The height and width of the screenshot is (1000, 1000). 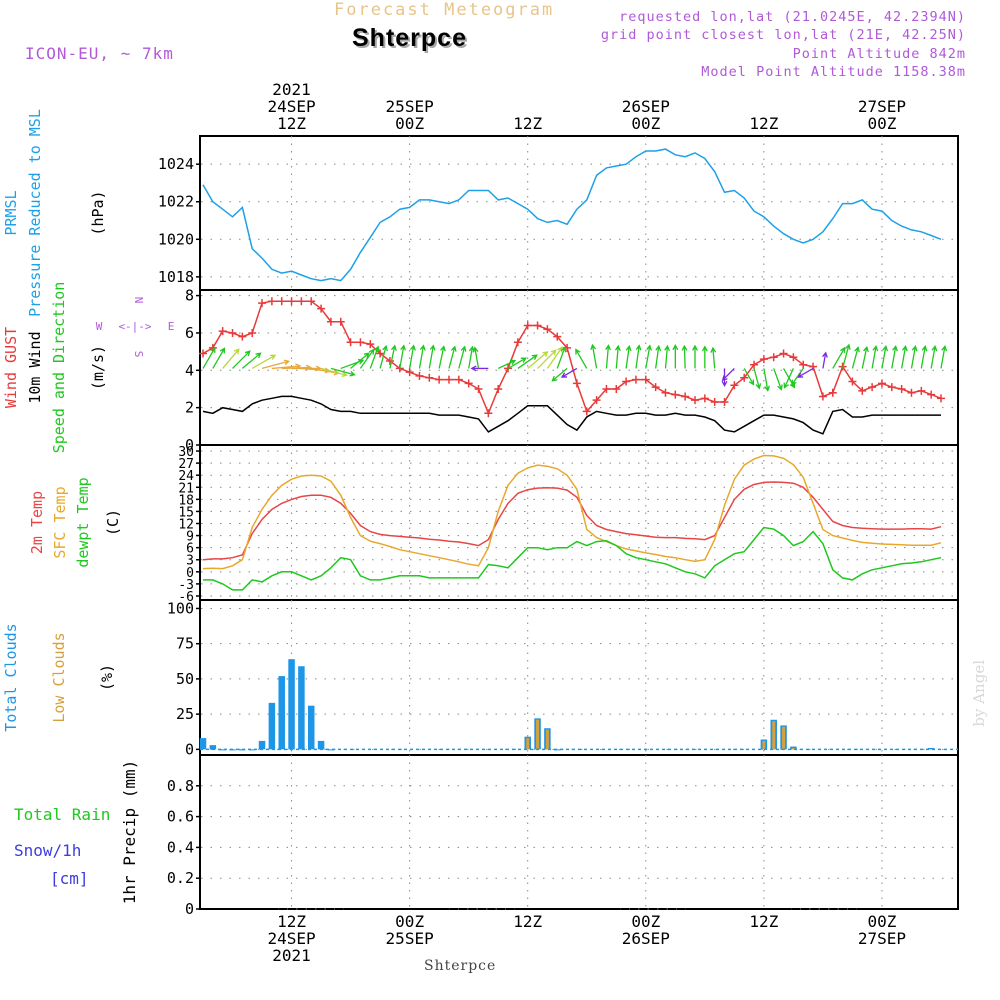 What do you see at coordinates (783, 35) in the screenshot?
I see `grid-point-coords: grid point closest lon,lat (21E, 42.25N)` at bounding box center [783, 35].